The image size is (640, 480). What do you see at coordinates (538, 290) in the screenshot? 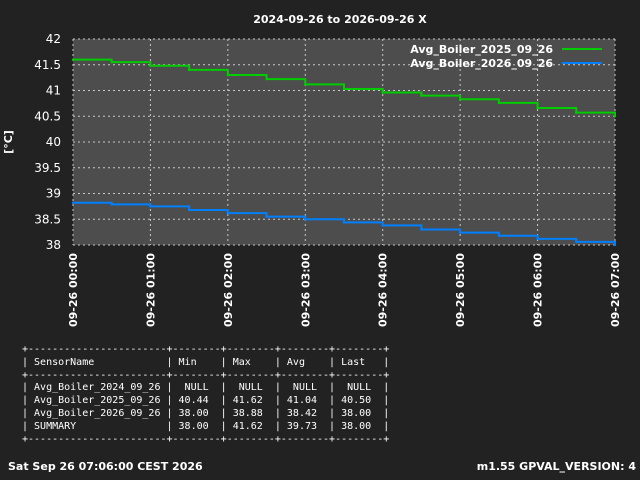
I see `x-tick-label: 09-26 06:00` at bounding box center [538, 290].